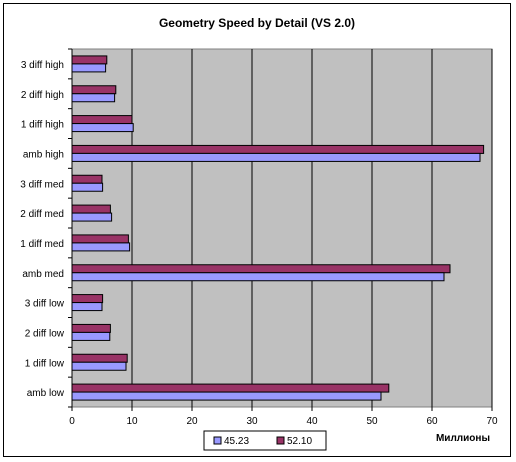 The image size is (516, 462). Describe the element at coordinates (45, 363) in the screenshot. I see `category-label: 1 diff low` at that location.